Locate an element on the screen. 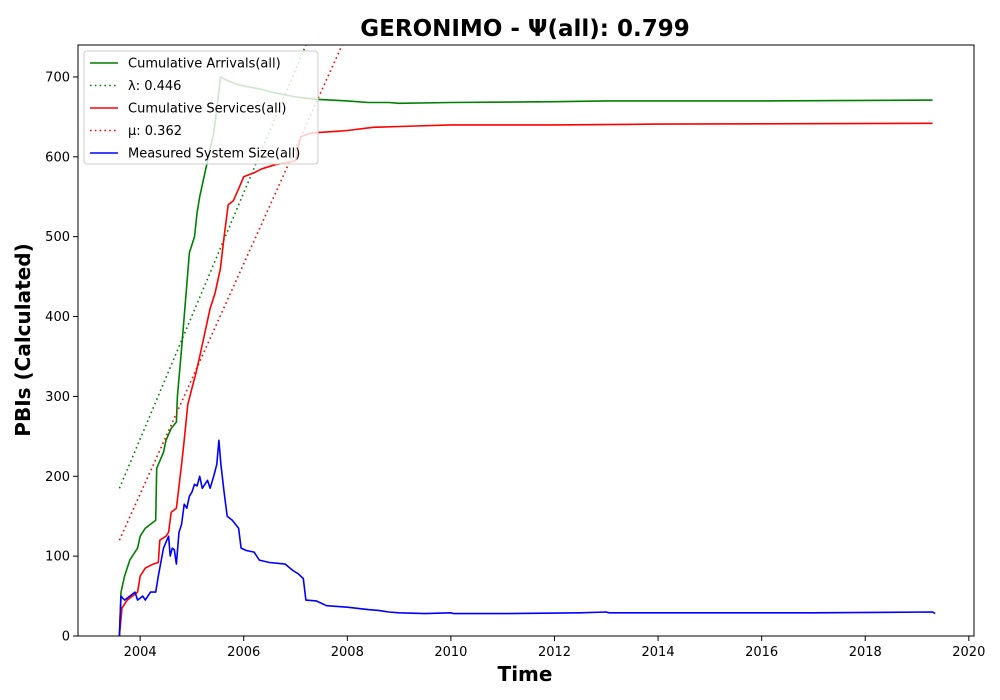 This screenshot has width=1000, height=700. y-axis-title: PBIs (Calculated) is located at coordinates (23, 339).